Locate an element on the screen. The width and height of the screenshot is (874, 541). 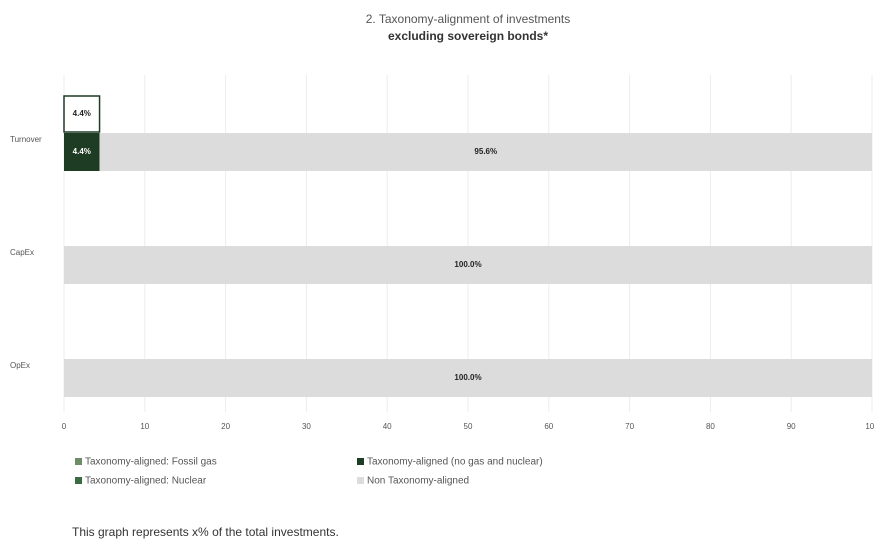
legend-label: Non Taxonomy-aligned is located at coordinates (418, 481).